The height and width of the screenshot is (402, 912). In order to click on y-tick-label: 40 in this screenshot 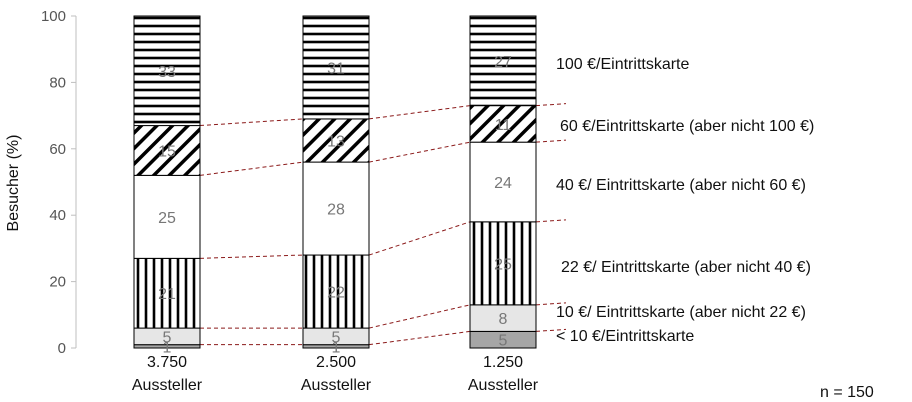, I will do `click(57, 215)`.